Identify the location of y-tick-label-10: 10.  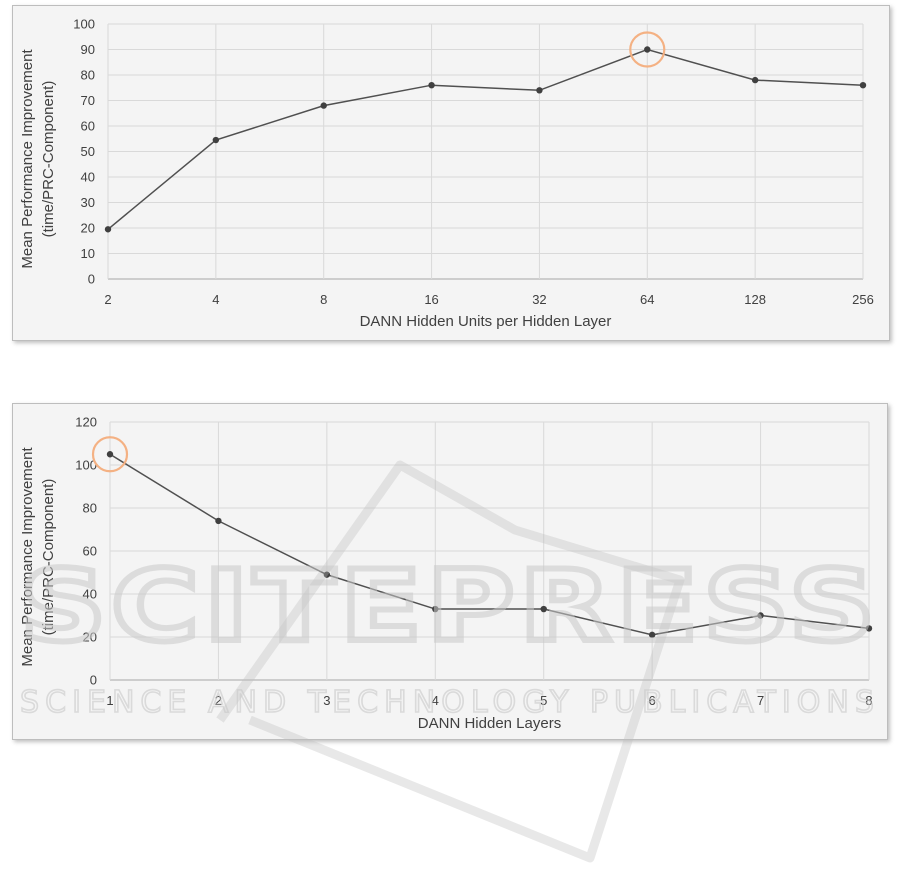
(88, 253).